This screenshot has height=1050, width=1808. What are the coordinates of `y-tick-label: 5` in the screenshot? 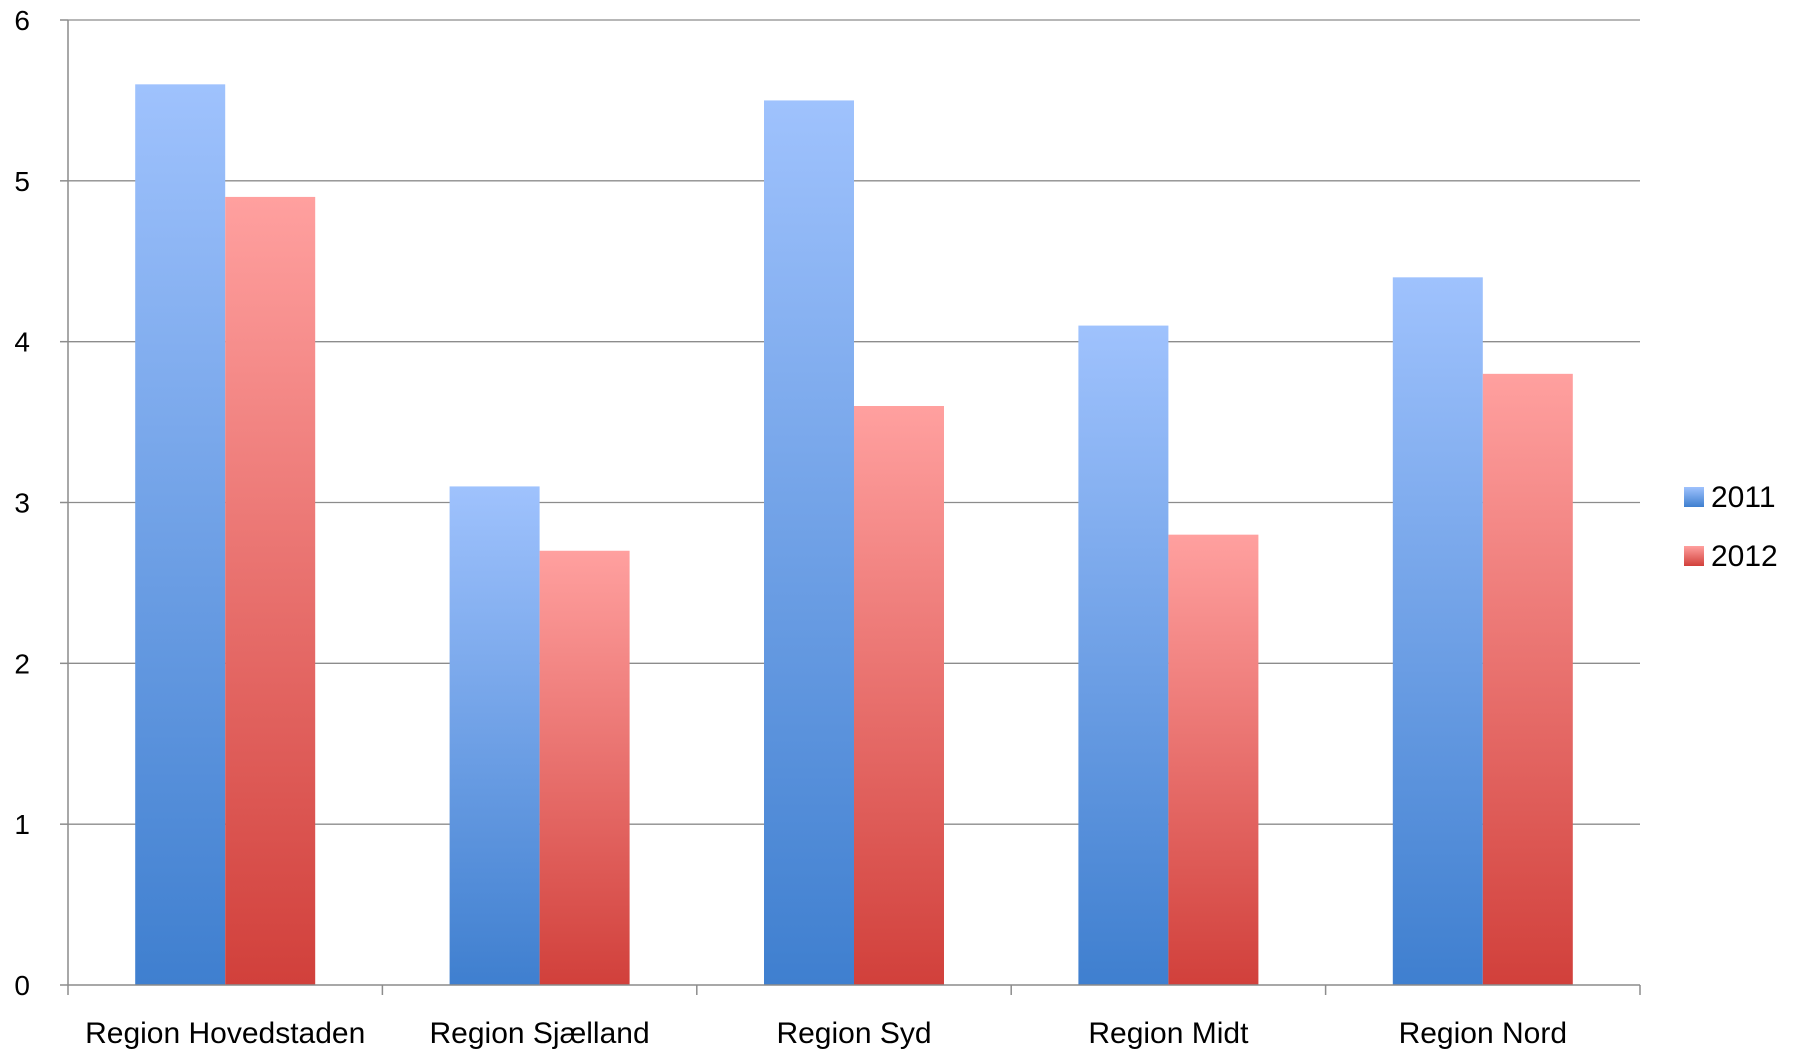 It's located at (22, 181).